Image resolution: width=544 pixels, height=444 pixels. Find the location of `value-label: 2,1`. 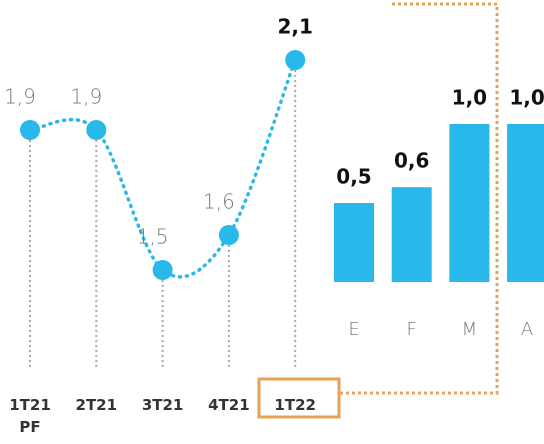

value-label: 2,1 is located at coordinates (294, 27).